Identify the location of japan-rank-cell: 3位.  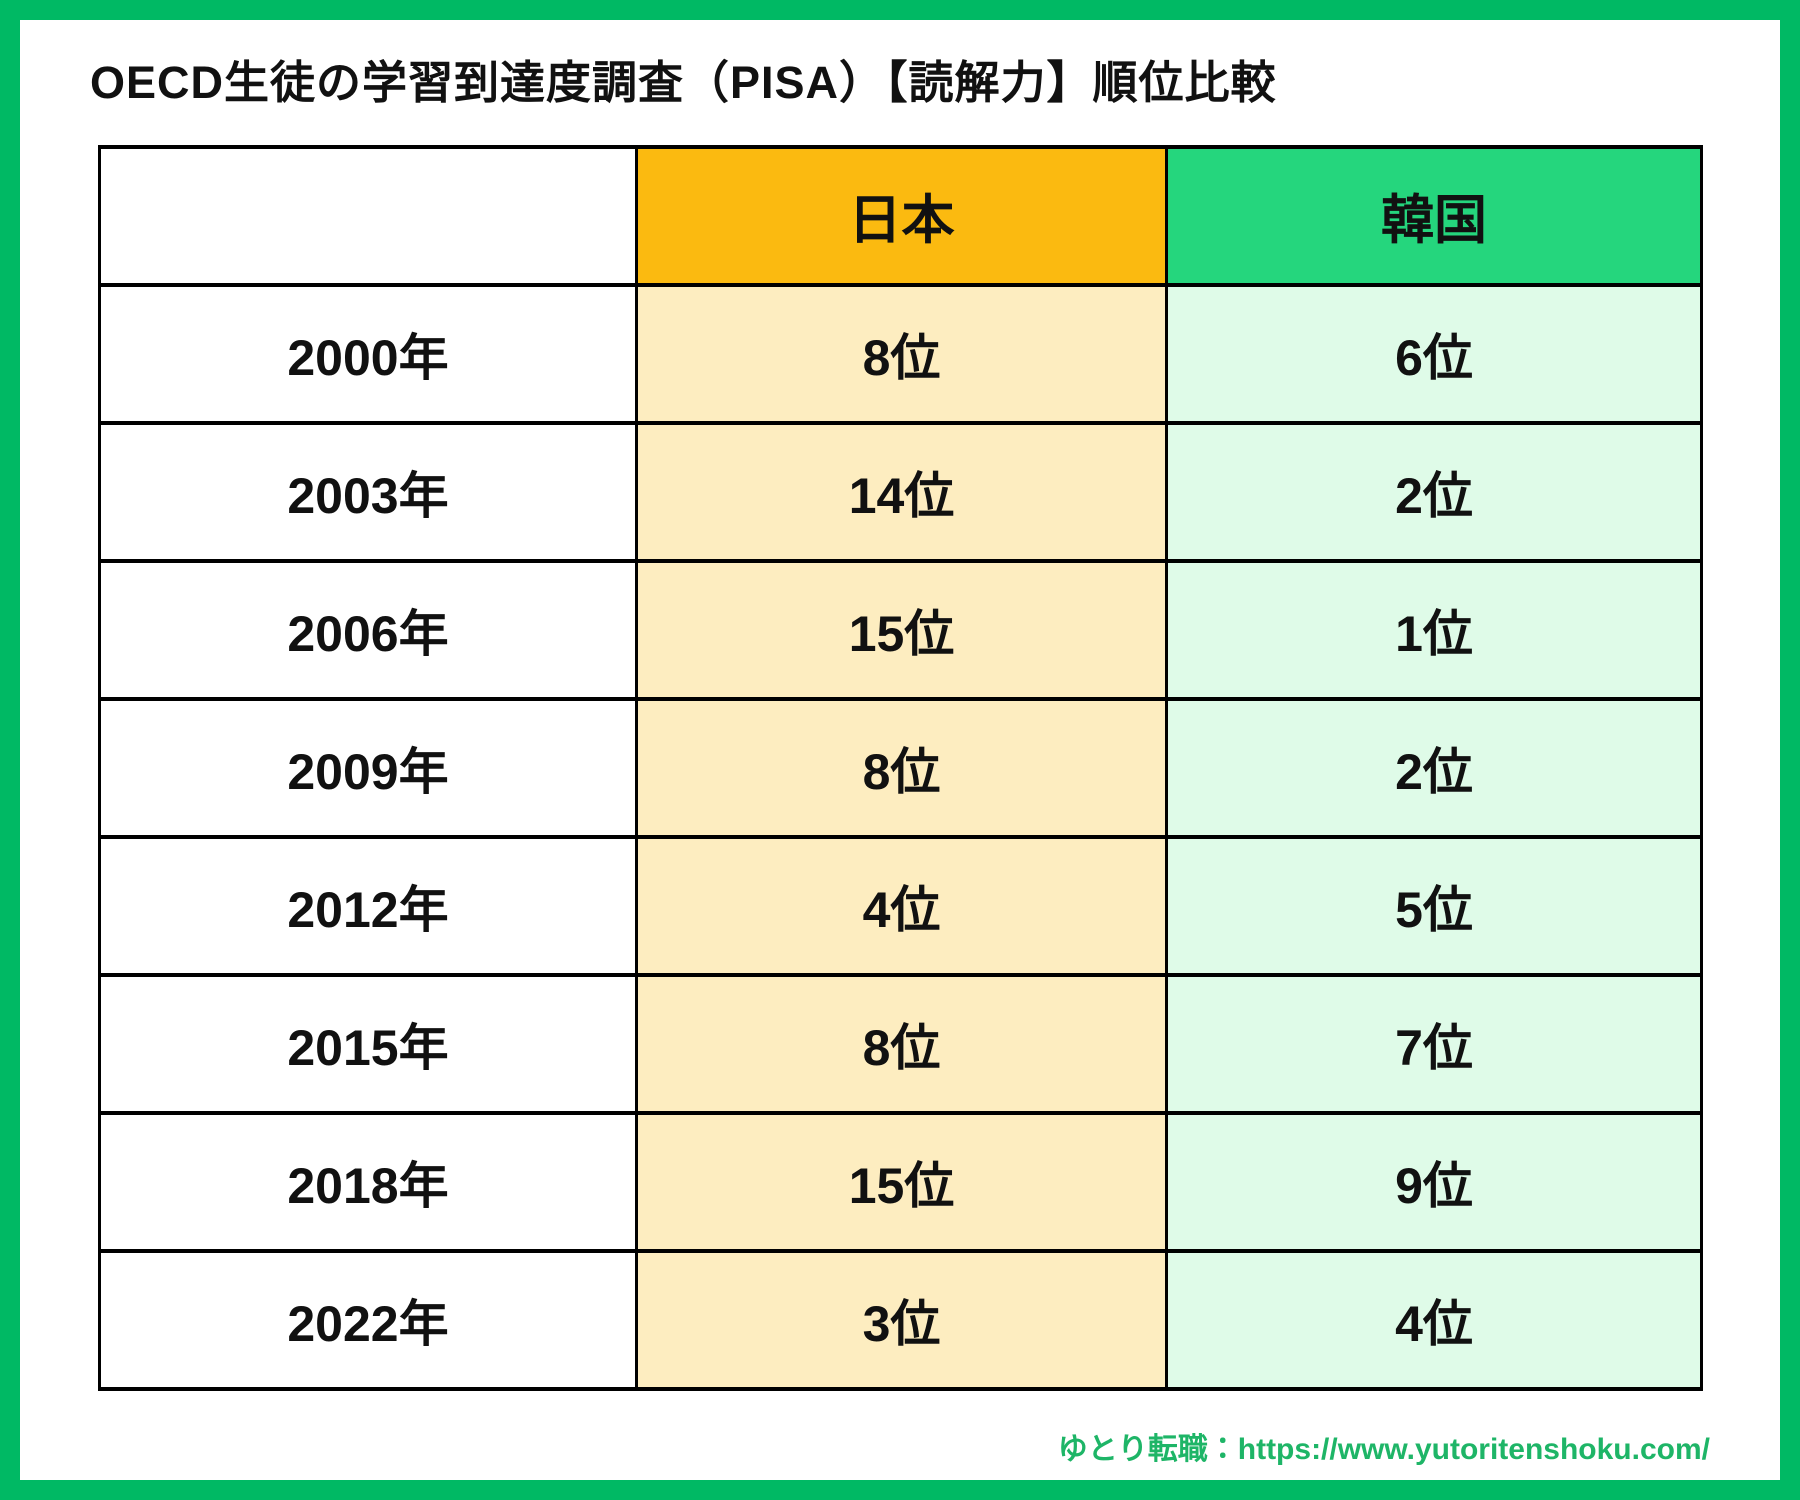
(901, 1320).